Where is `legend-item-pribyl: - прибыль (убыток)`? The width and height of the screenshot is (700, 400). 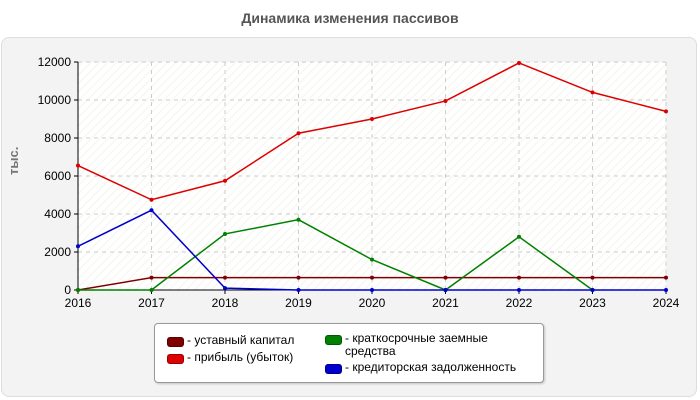
legend-item-pribyl: - прибыль (убыток) is located at coordinates (242, 357).